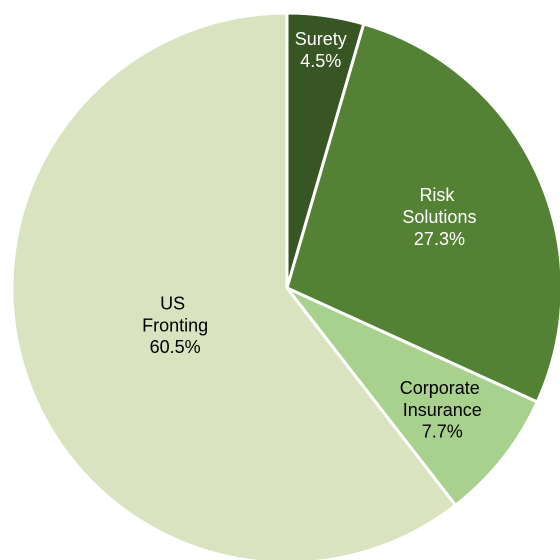 This screenshot has width=560, height=560. Describe the element at coordinates (442, 410) in the screenshot. I see `slice-label-line: Insurance` at that location.